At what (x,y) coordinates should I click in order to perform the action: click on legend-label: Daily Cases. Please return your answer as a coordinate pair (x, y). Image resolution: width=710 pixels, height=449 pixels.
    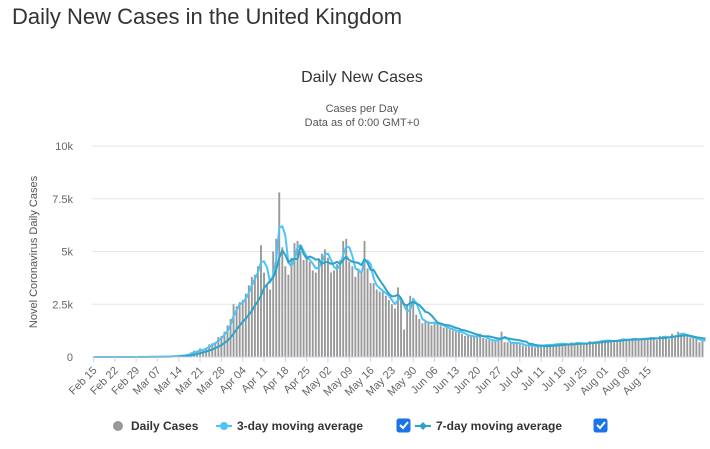
    Looking at the image, I should click on (165, 426).